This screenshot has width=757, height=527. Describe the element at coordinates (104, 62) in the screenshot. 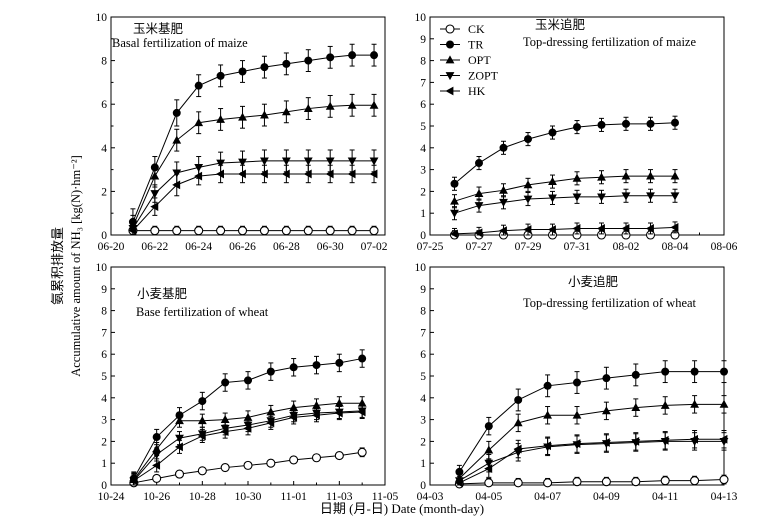

I see `y-tick-label: 8` at that location.